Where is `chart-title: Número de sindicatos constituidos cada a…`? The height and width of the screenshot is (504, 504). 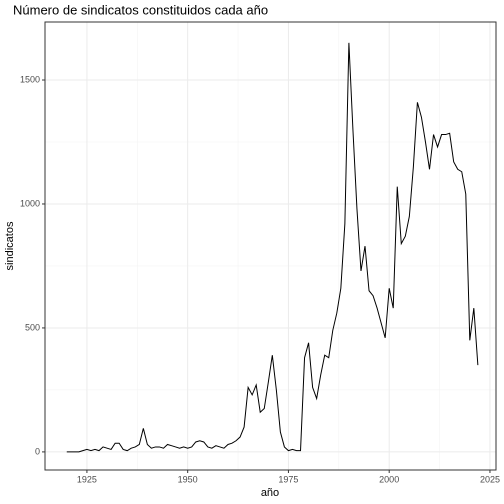
chart-title: Número de sindicatos constituidos cada a… is located at coordinates (140, 9).